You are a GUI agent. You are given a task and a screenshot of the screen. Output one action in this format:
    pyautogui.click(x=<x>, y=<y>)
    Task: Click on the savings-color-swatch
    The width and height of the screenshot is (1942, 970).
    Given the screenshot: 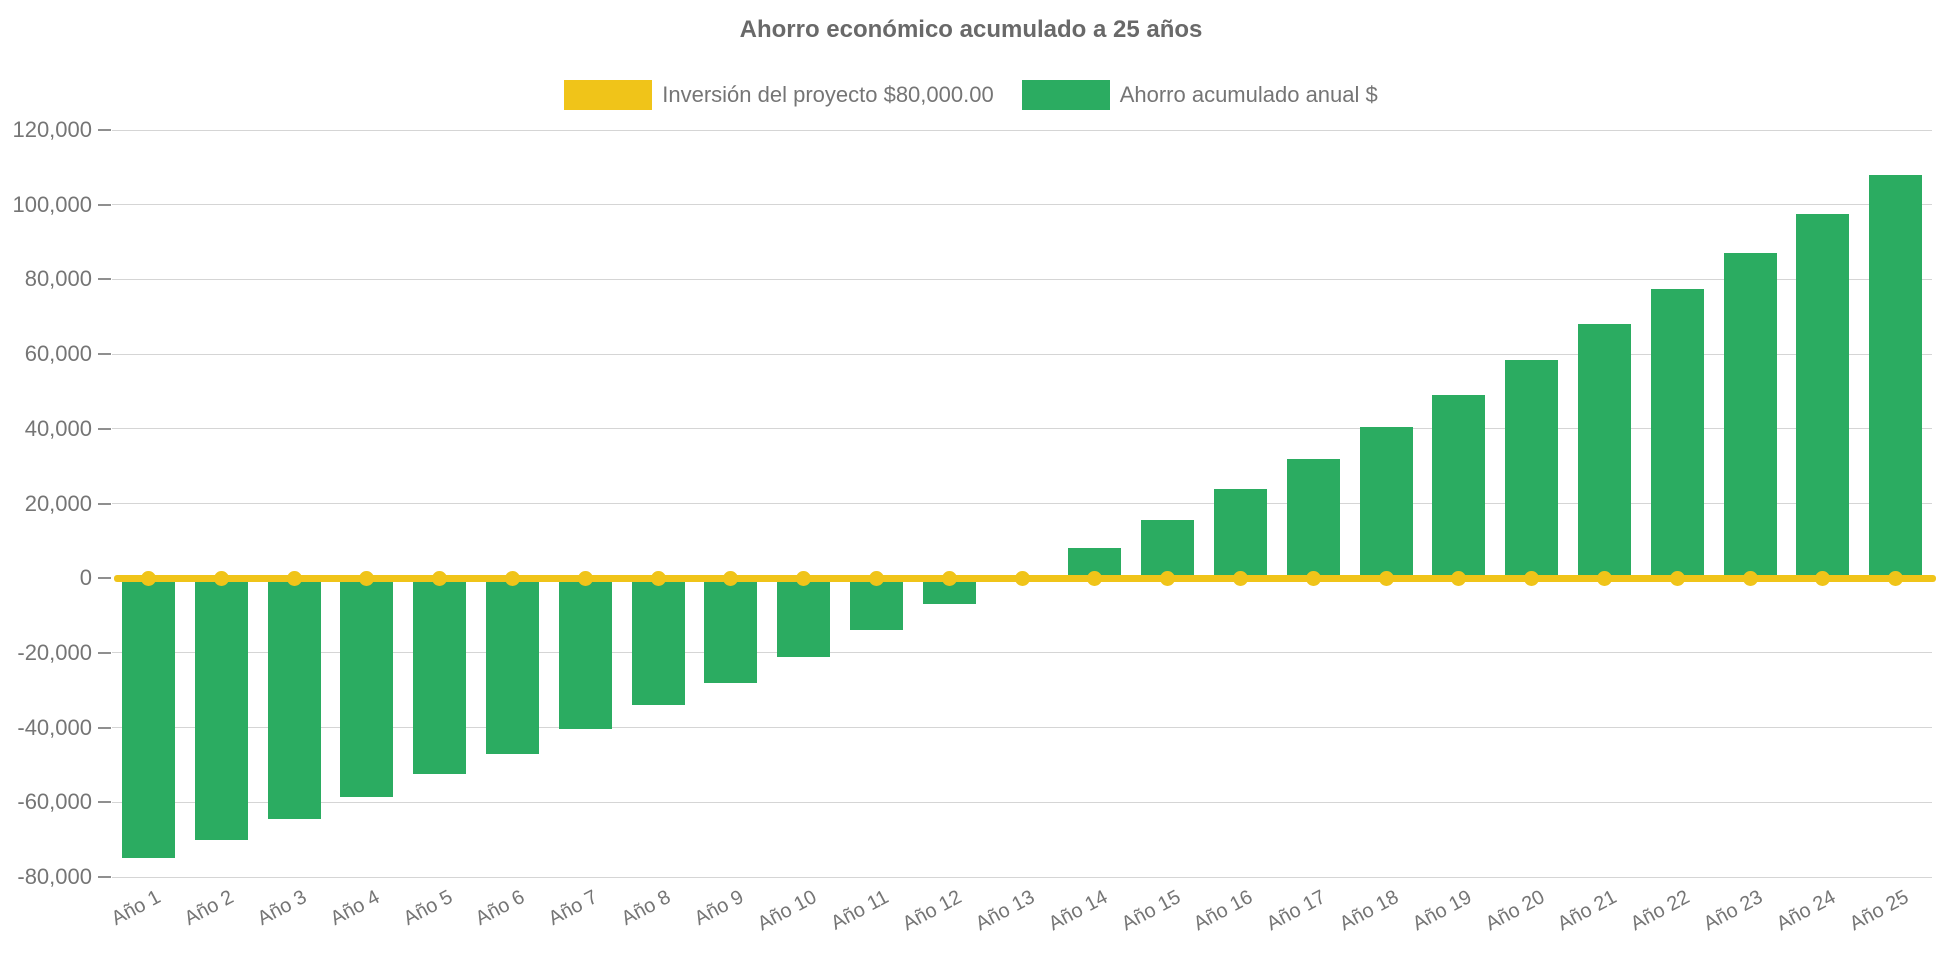 What is the action you would take?
    pyautogui.click(x=1065, y=95)
    